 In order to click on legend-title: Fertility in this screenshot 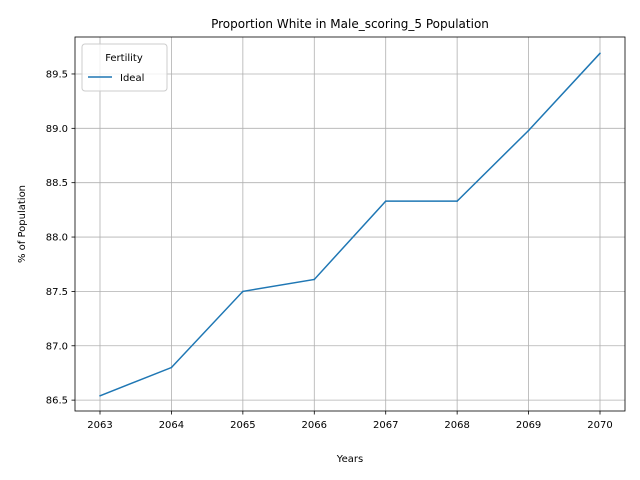, I will do `click(124, 58)`.